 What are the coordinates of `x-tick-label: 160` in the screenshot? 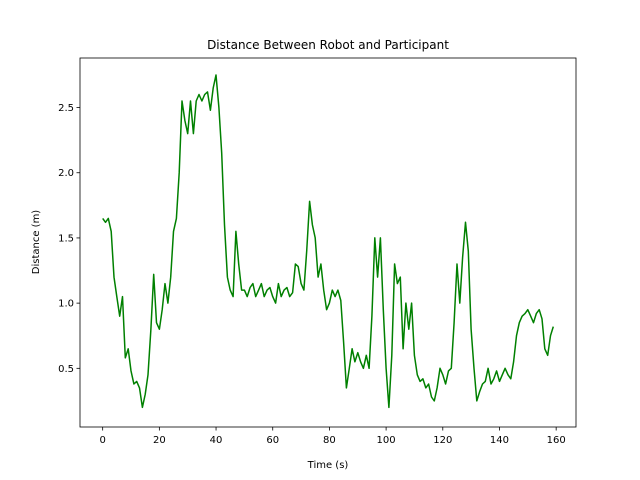 It's located at (556, 440).